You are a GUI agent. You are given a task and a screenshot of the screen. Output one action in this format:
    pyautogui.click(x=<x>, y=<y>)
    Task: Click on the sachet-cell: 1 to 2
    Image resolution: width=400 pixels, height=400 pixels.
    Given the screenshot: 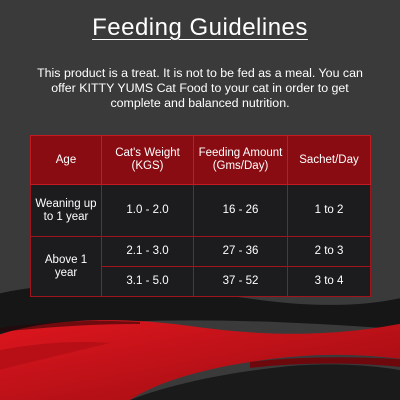 What is the action you would take?
    pyautogui.click(x=329, y=210)
    